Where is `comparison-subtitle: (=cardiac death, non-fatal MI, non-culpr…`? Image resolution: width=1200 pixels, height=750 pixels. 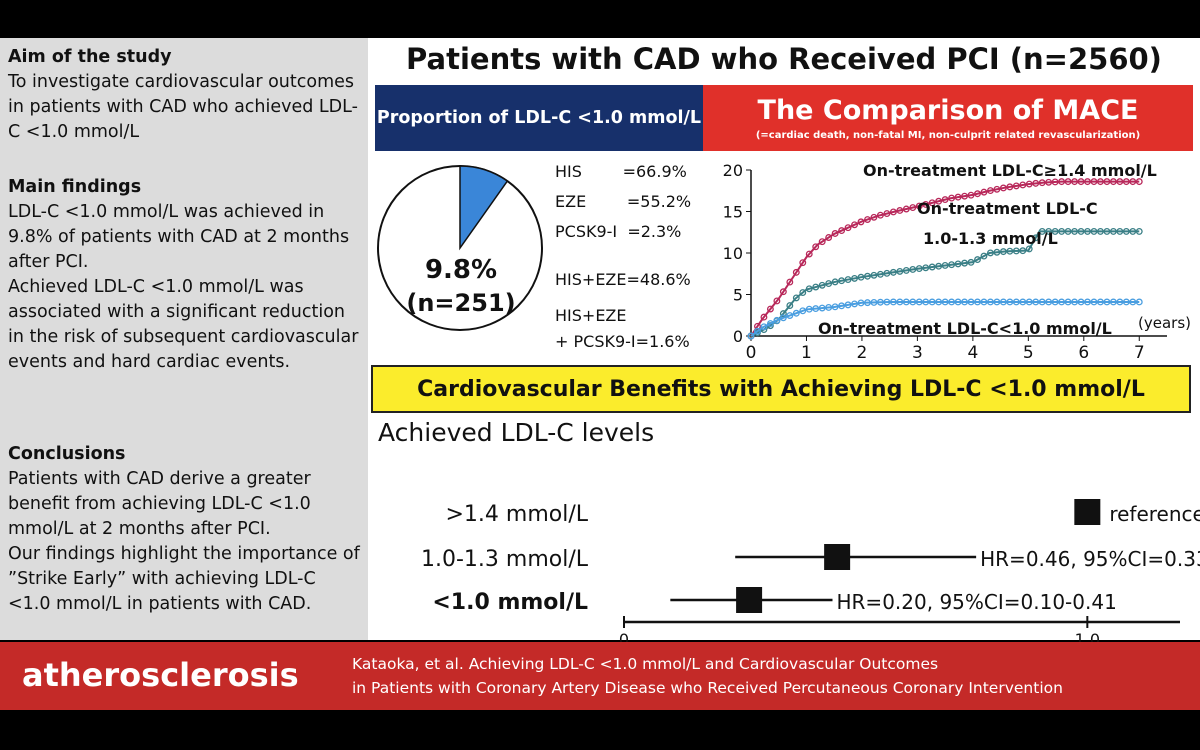 comparison-subtitle: (=cardiac death, non-fatal MI, non-culpr… is located at coordinates (948, 135).